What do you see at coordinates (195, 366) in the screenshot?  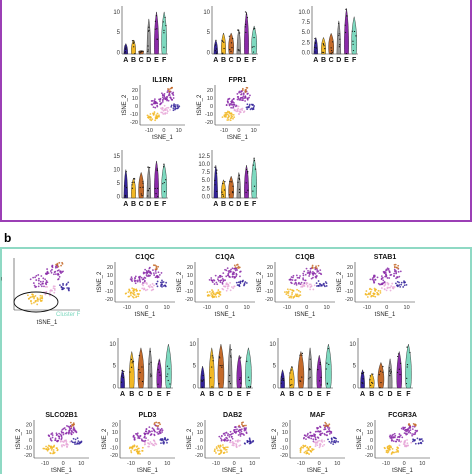 I see `violin-y-tick: 5` at bounding box center [195, 366].